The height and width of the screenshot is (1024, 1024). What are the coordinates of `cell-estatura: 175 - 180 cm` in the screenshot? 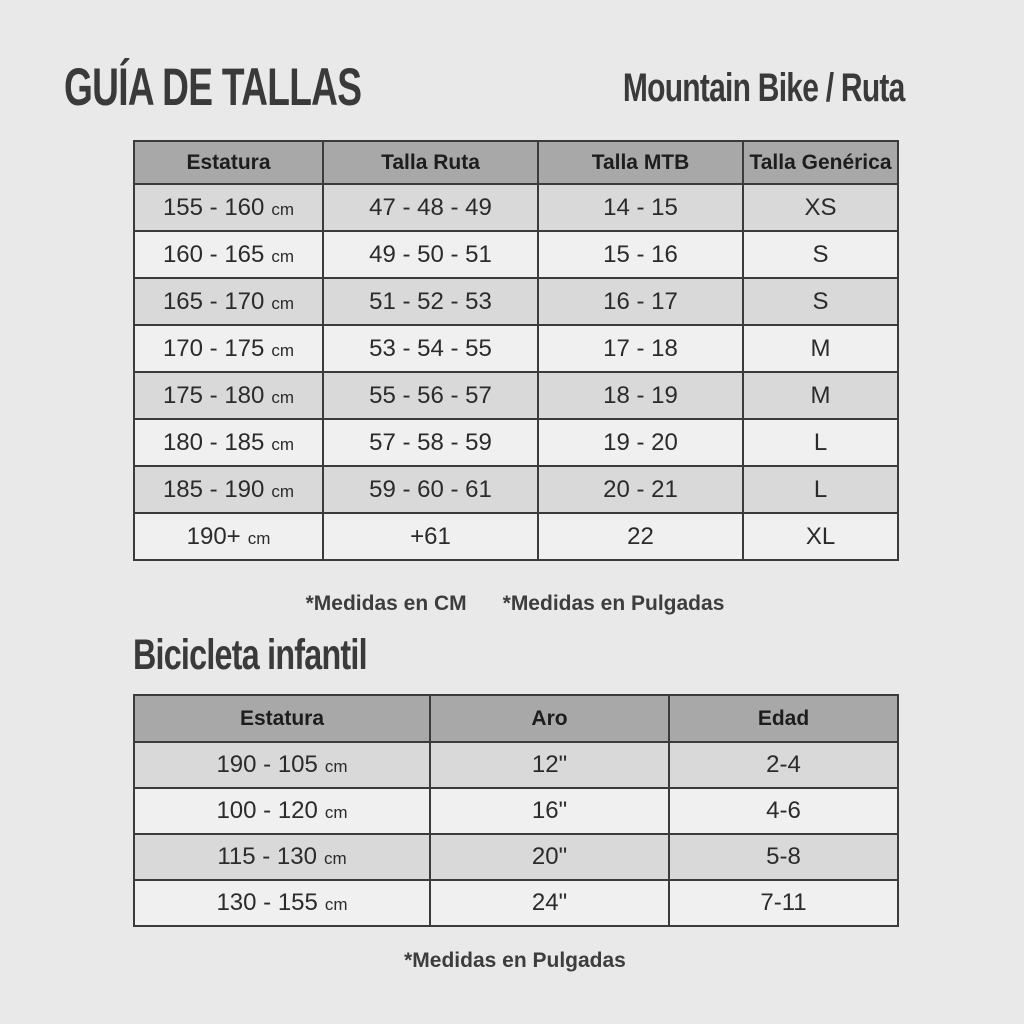 It's located at (228, 395).